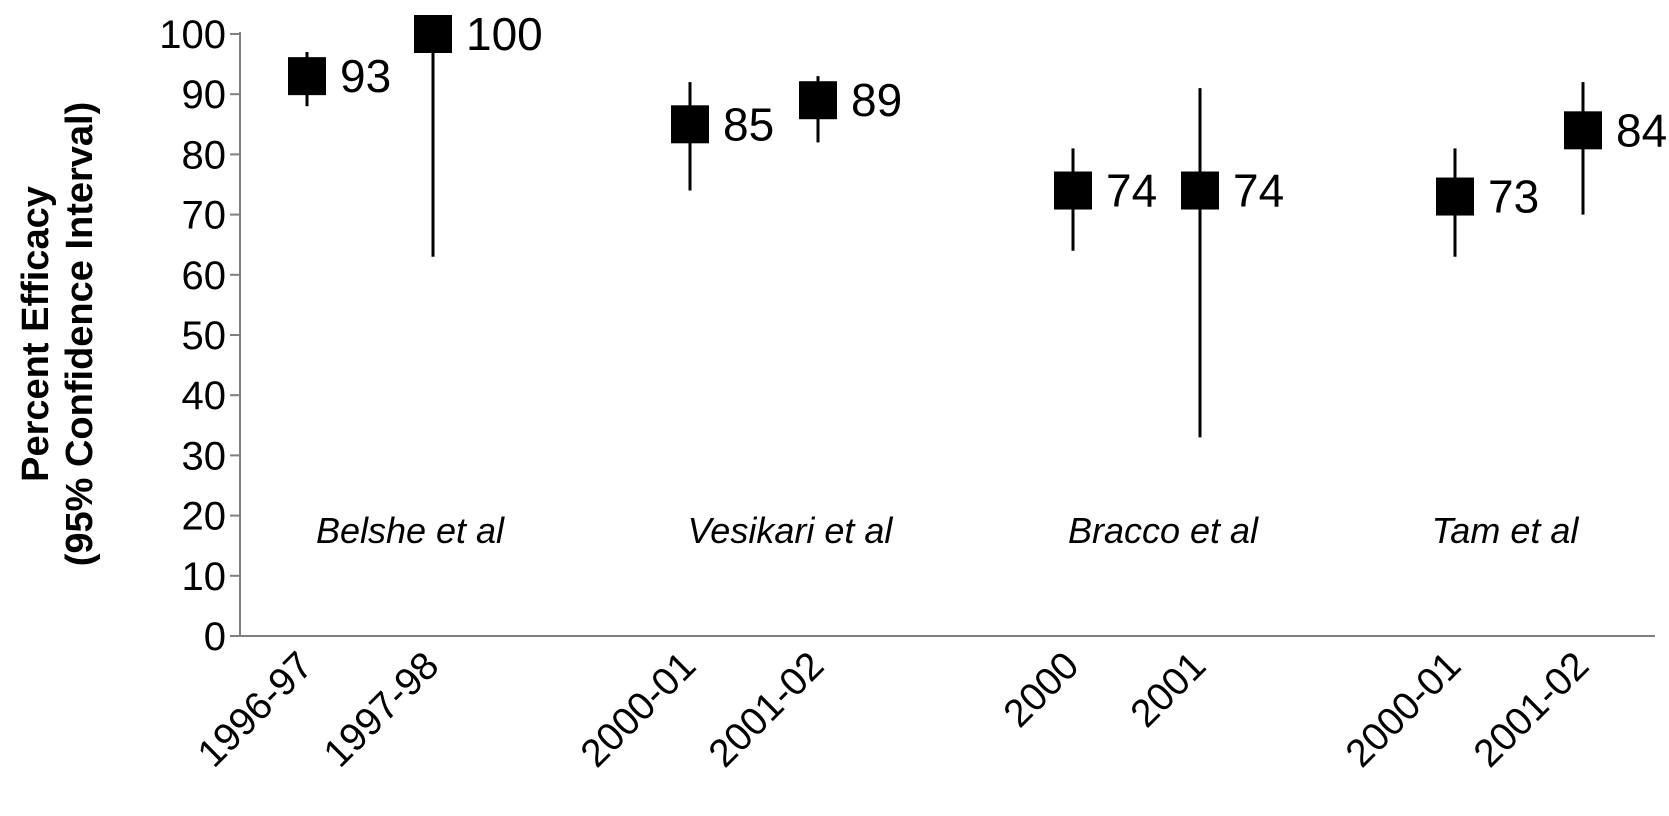  I want to click on y-tick-label: 60, so click(204, 276).